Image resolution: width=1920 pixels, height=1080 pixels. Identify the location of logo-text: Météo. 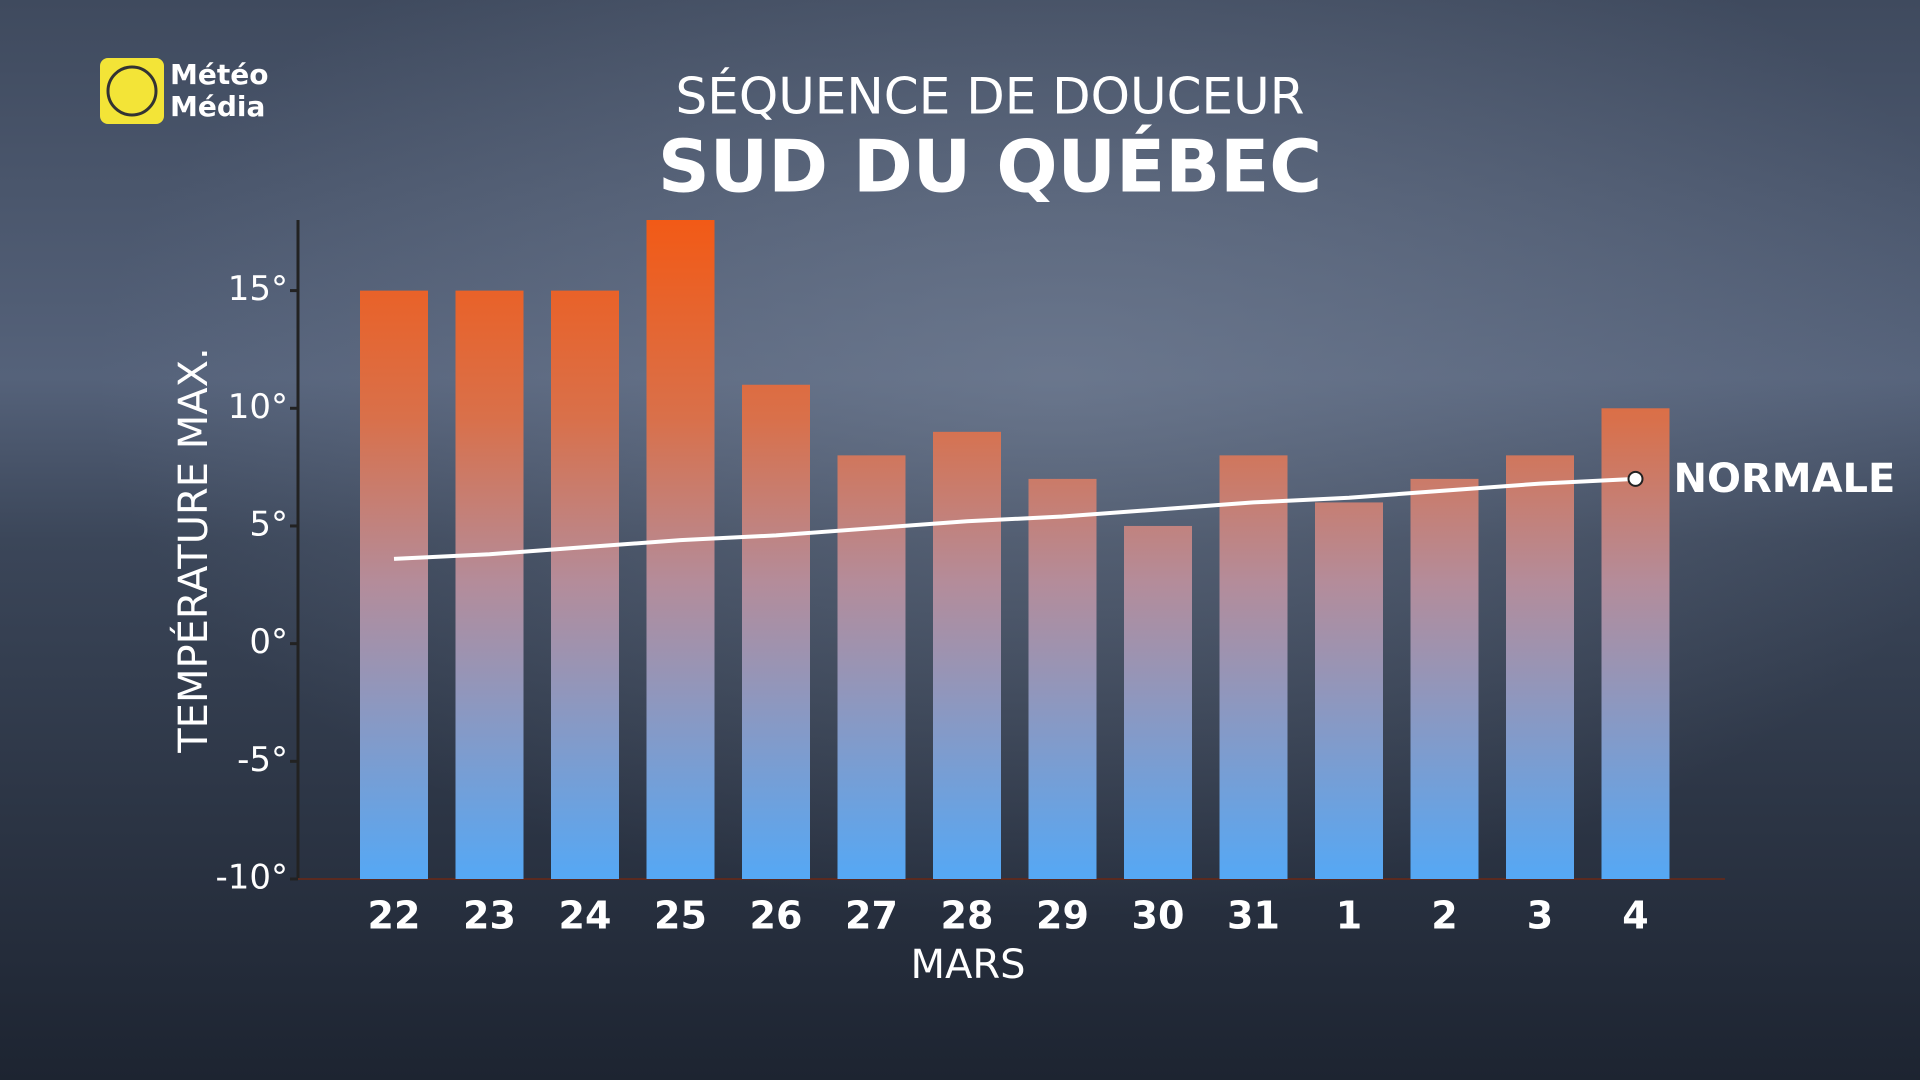
(219, 74).